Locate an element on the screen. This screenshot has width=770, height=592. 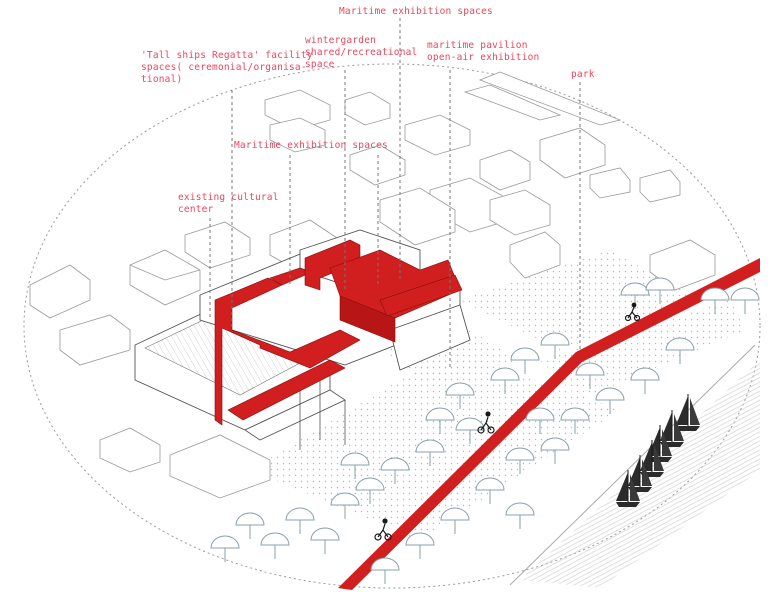
label-maritime-exhibition-top: Maritime exhibition spaces is located at coordinates (416, 11).